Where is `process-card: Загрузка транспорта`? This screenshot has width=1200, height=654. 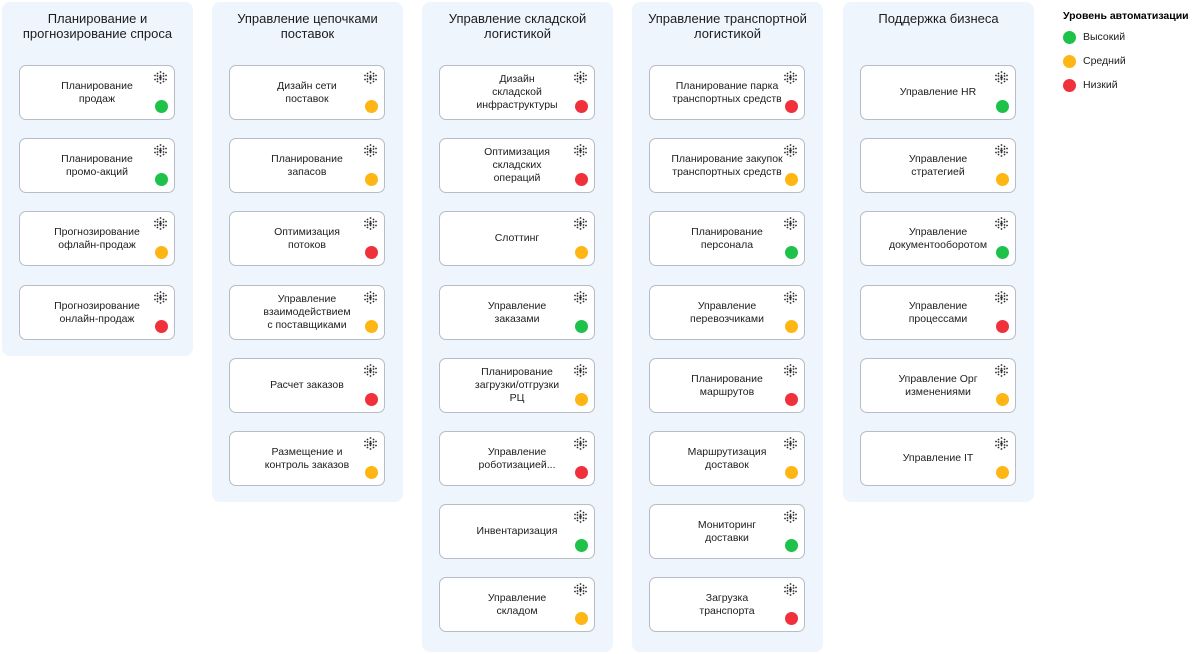
process-card: Загрузка транспорта is located at coordinates (727, 604).